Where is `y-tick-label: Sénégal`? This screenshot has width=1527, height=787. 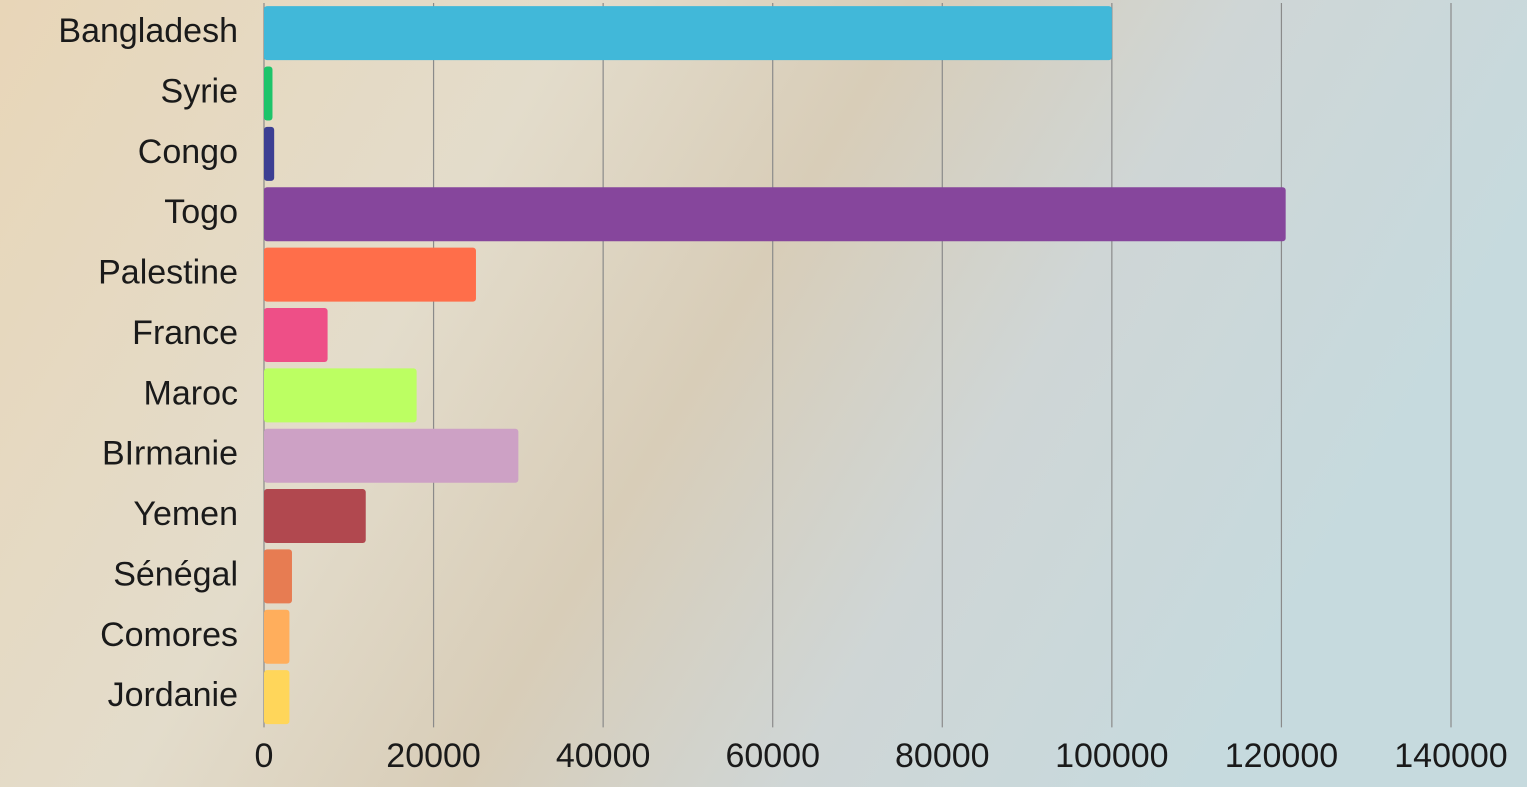
y-tick-label: Sénégal is located at coordinates (175, 574).